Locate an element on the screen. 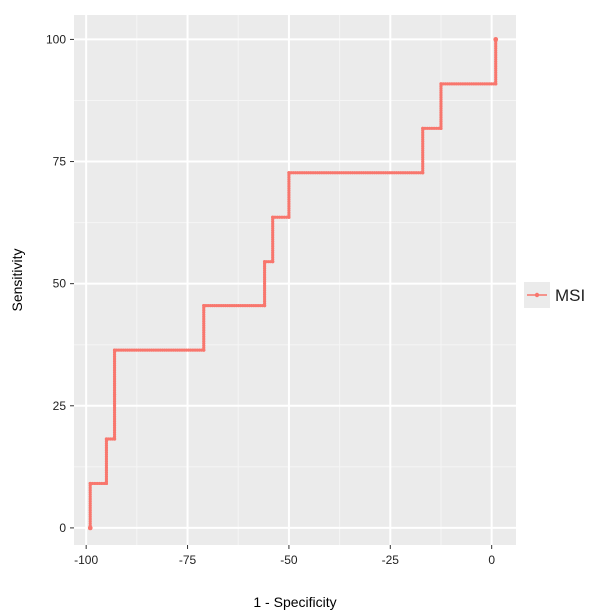 The height and width of the screenshot is (611, 602). x-tick-label: -50 is located at coordinates (289, 560).